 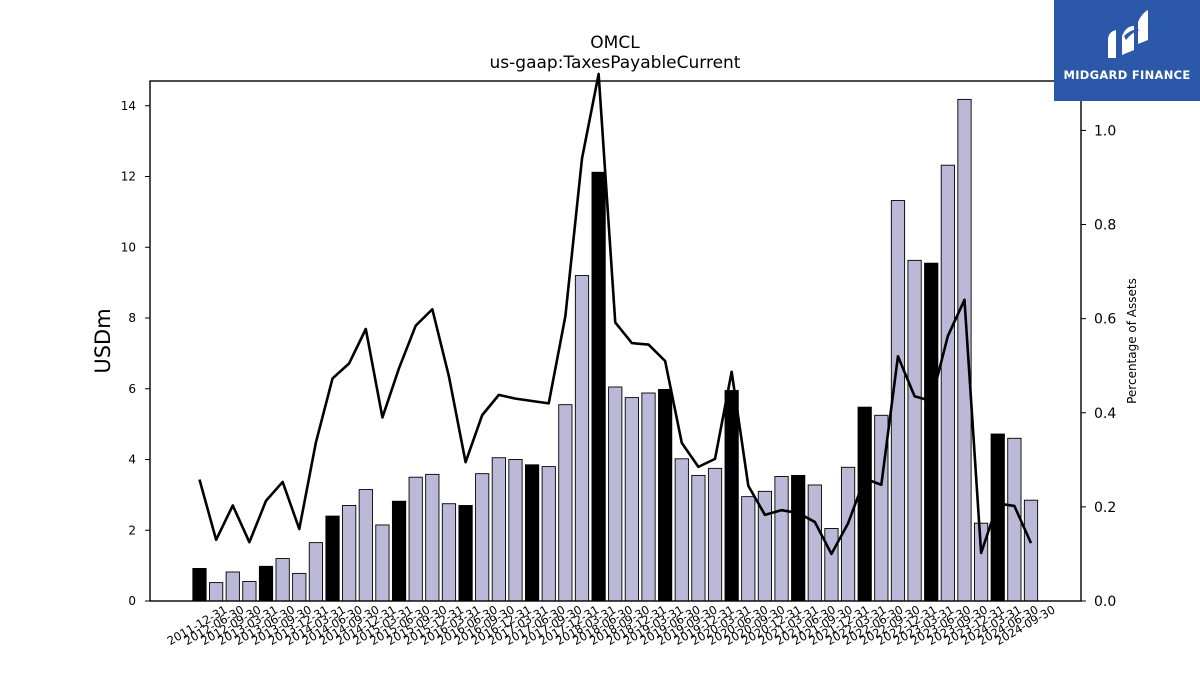 I want to click on y-right-tick-label: 0.2, so click(x=1105, y=508).